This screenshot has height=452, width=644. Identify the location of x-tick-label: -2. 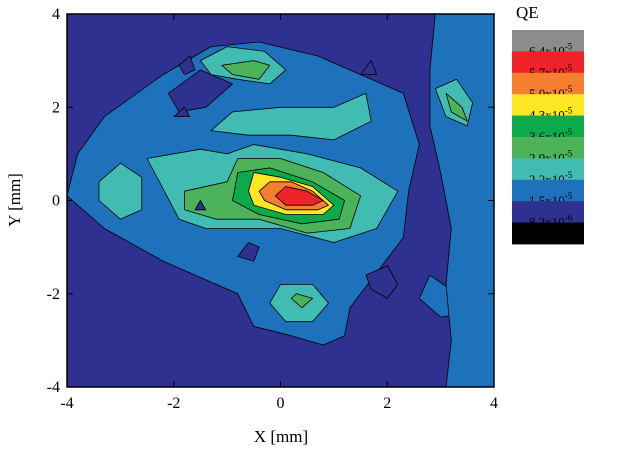
(173, 403).